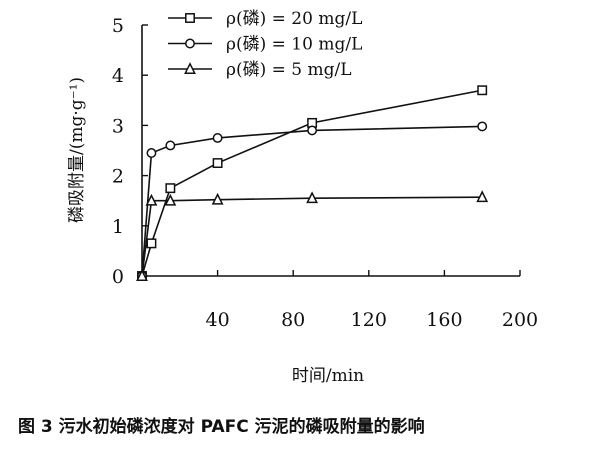 This screenshot has width=600, height=450. Describe the element at coordinates (190, 68) in the screenshot. I see `legend-marker-triangle` at that location.